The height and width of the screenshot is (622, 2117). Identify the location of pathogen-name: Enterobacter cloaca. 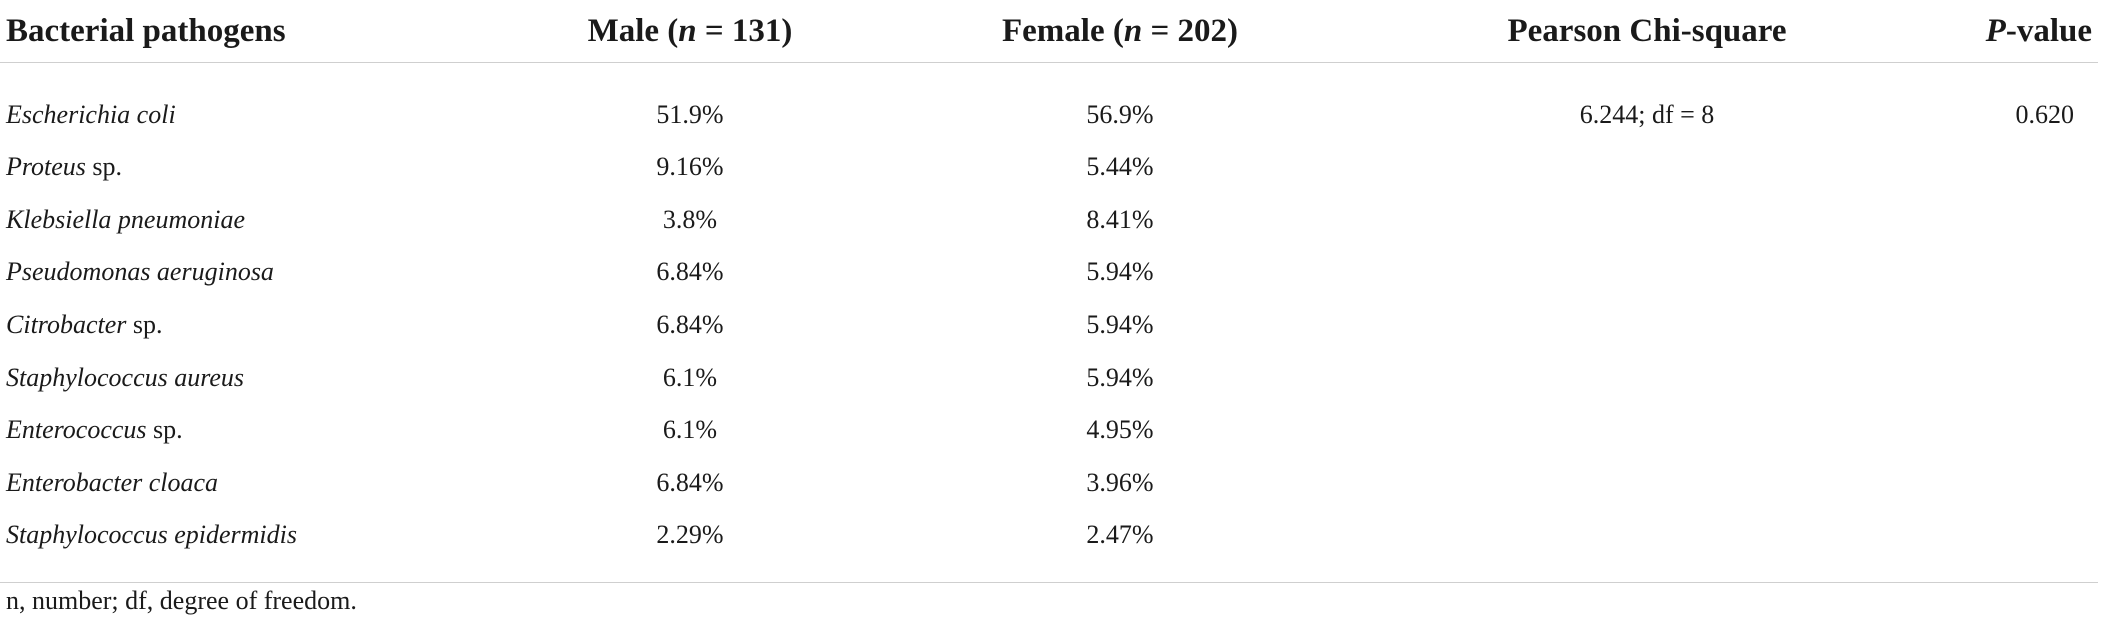
(112, 482).